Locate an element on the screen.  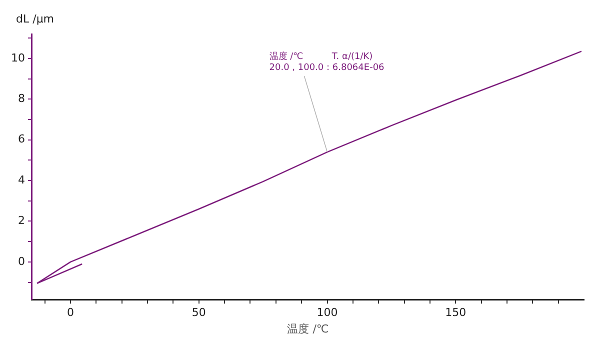
x-axis-title: 温度 /℃ is located at coordinates (308, 329).